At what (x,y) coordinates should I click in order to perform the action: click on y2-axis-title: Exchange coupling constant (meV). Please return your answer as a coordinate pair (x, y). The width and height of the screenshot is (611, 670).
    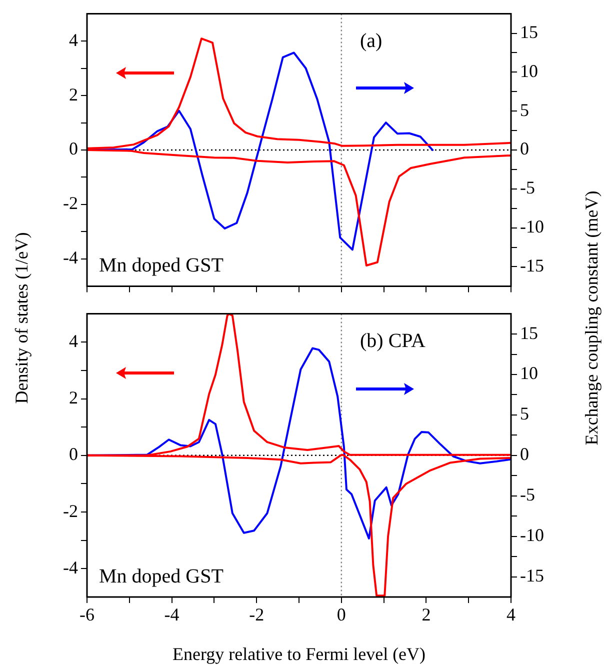
    Looking at the image, I should click on (592, 318).